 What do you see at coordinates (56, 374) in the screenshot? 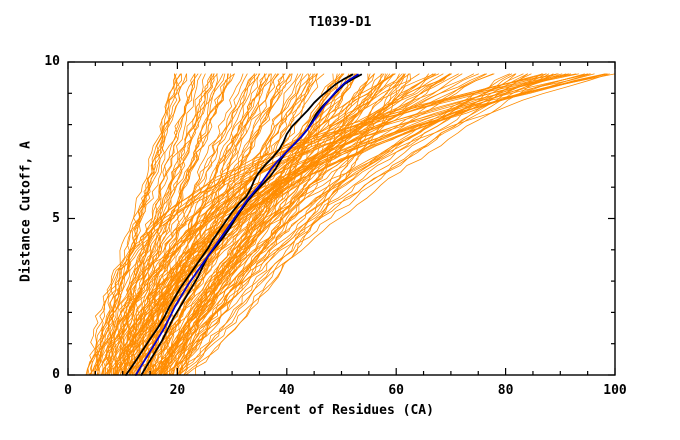
I see `y-tick-label: 0` at bounding box center [56, 374].